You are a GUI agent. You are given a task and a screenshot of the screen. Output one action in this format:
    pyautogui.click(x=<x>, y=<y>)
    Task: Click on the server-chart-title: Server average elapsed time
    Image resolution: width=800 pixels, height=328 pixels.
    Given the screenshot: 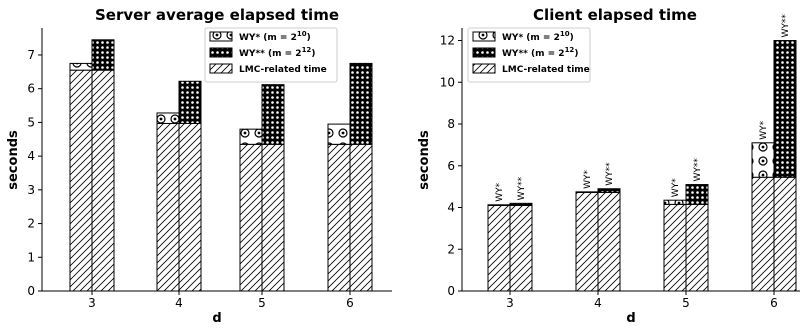 What is the action you would take?
    pyautogui.click(x=217, y=15)
    